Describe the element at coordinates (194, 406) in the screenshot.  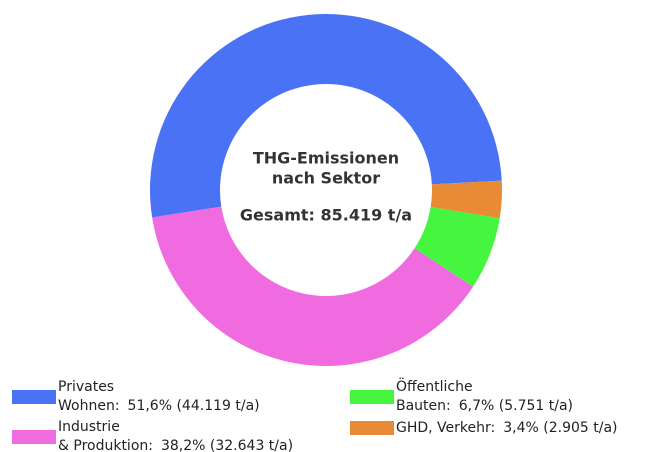
I see `legend-value: 51,6% (44.119 t/a)` at that location.